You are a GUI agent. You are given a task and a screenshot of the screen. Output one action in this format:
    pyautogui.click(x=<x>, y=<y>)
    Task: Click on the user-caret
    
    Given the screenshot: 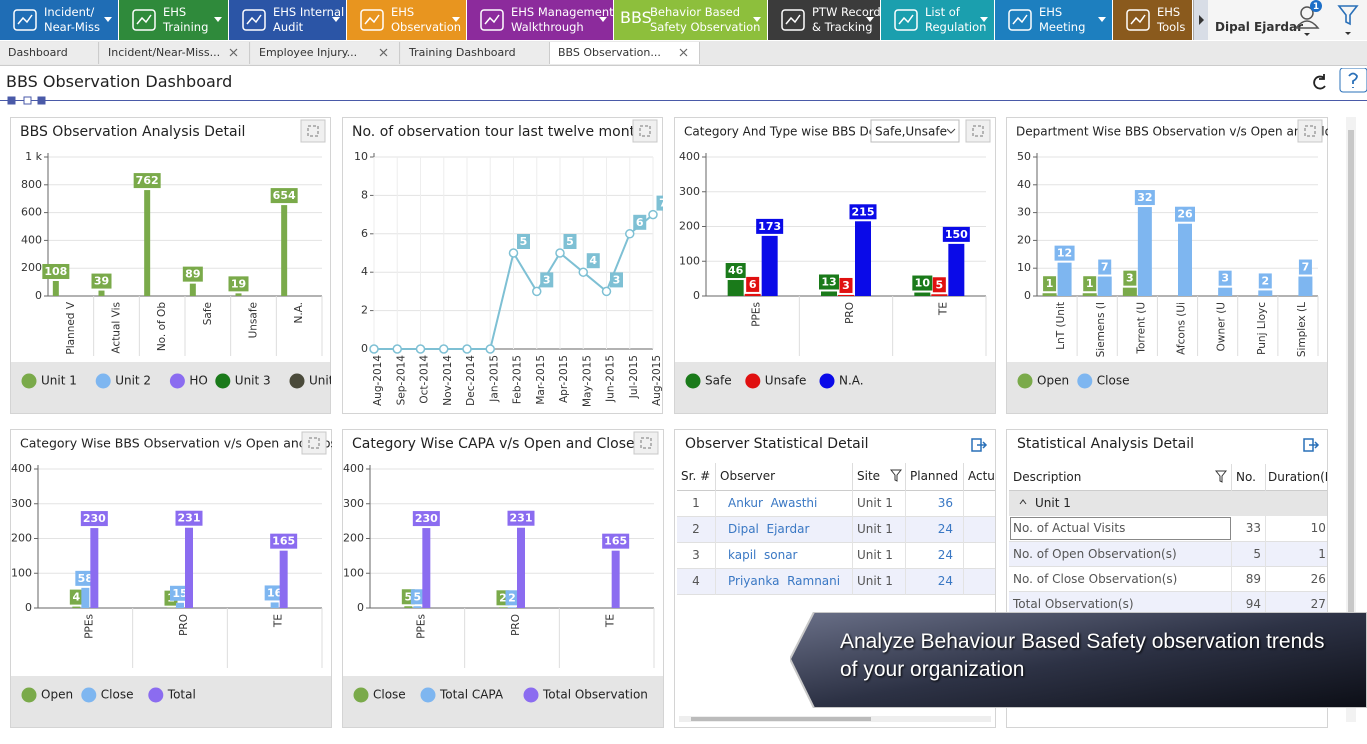 What is the action you would take?
    pyautogui.click(x=1307, y=34)
    